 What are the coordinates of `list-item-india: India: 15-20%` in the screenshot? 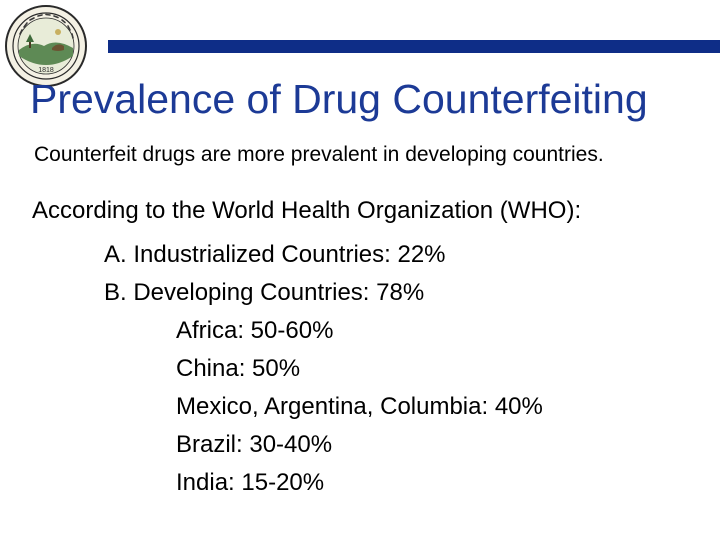 It's located at (250, 482).